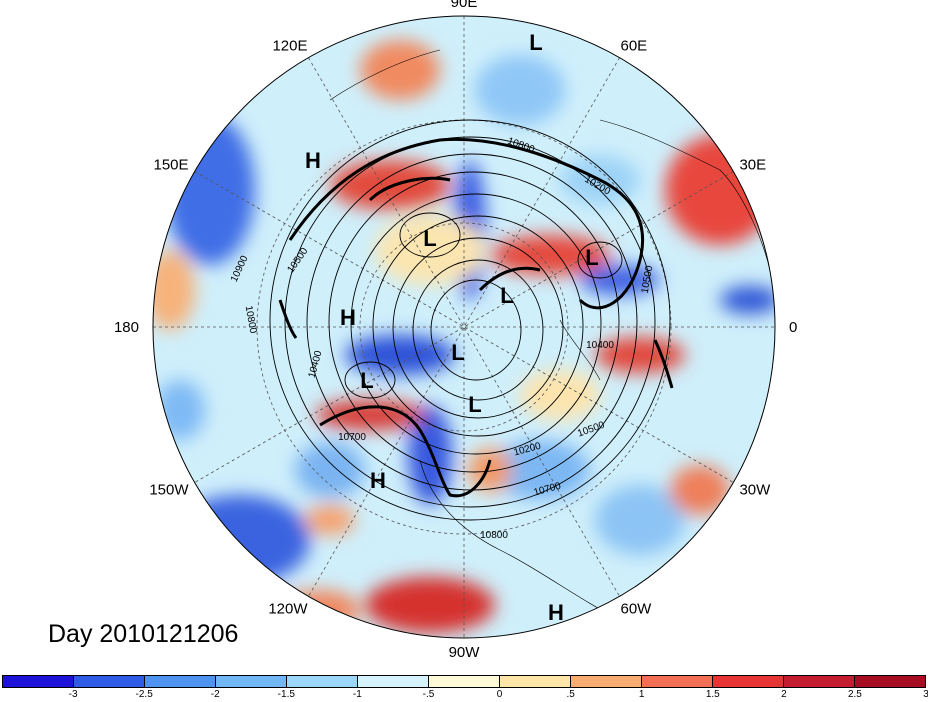  What do you see at coordinates (169, 490) in the screenshot?
I see `longitude-label-8: 150W` at bounding box center [169, 490].